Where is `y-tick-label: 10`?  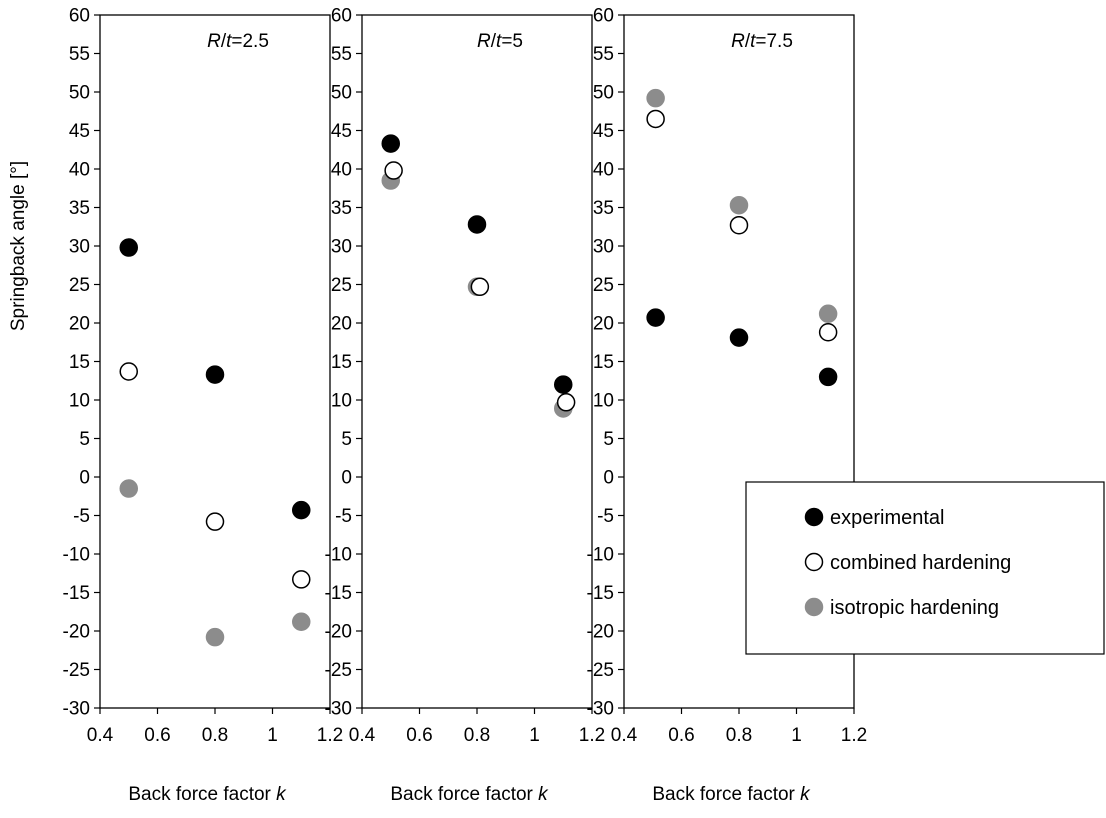
y-tick-label: 10 is located at coordinates (603, 401).